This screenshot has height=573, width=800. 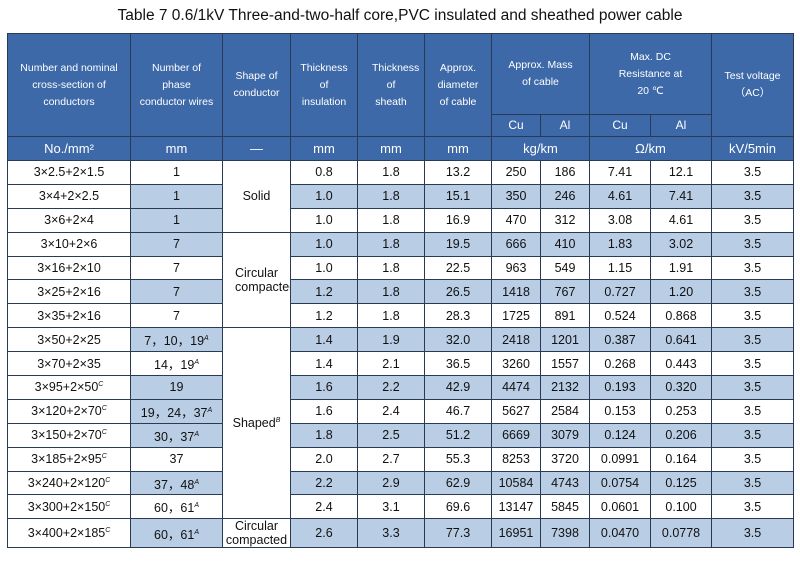 What do you see at coordinates (69, 291) in the screenshot?
I see `size-text: 3×25+2×16` at bounding box center [69, 291].